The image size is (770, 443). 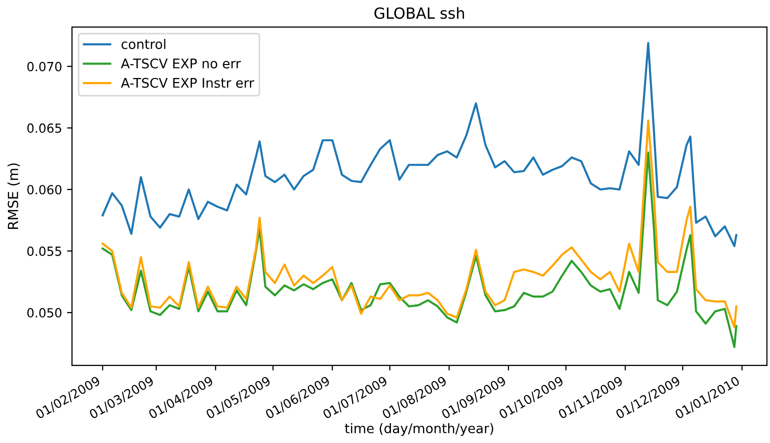 I want to click on y-axis-title: RMSE (m), so click(x=14, y=196).